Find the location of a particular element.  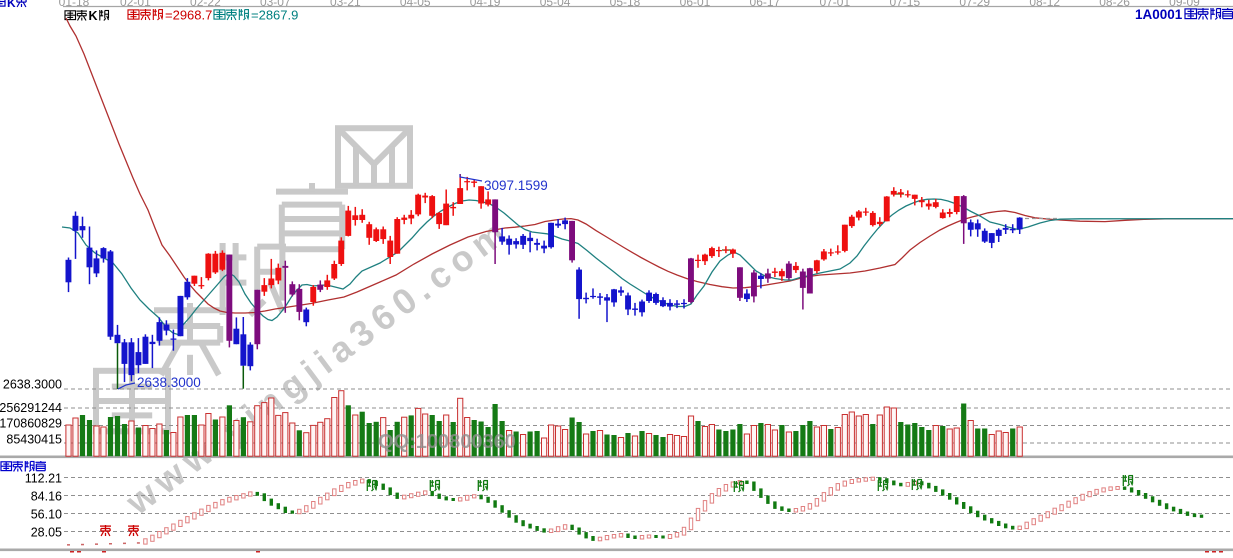

svg-text: 85430415 is located at coordinates (34, 440).